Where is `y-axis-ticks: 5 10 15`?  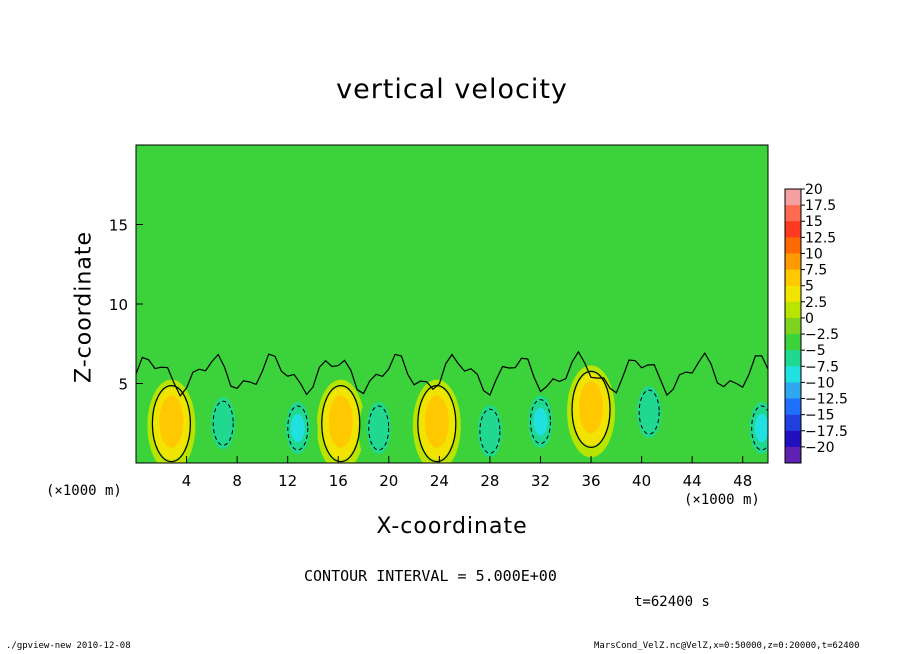 y-axis-ticks: 5 10 15 is located at coordinates (126, 305).